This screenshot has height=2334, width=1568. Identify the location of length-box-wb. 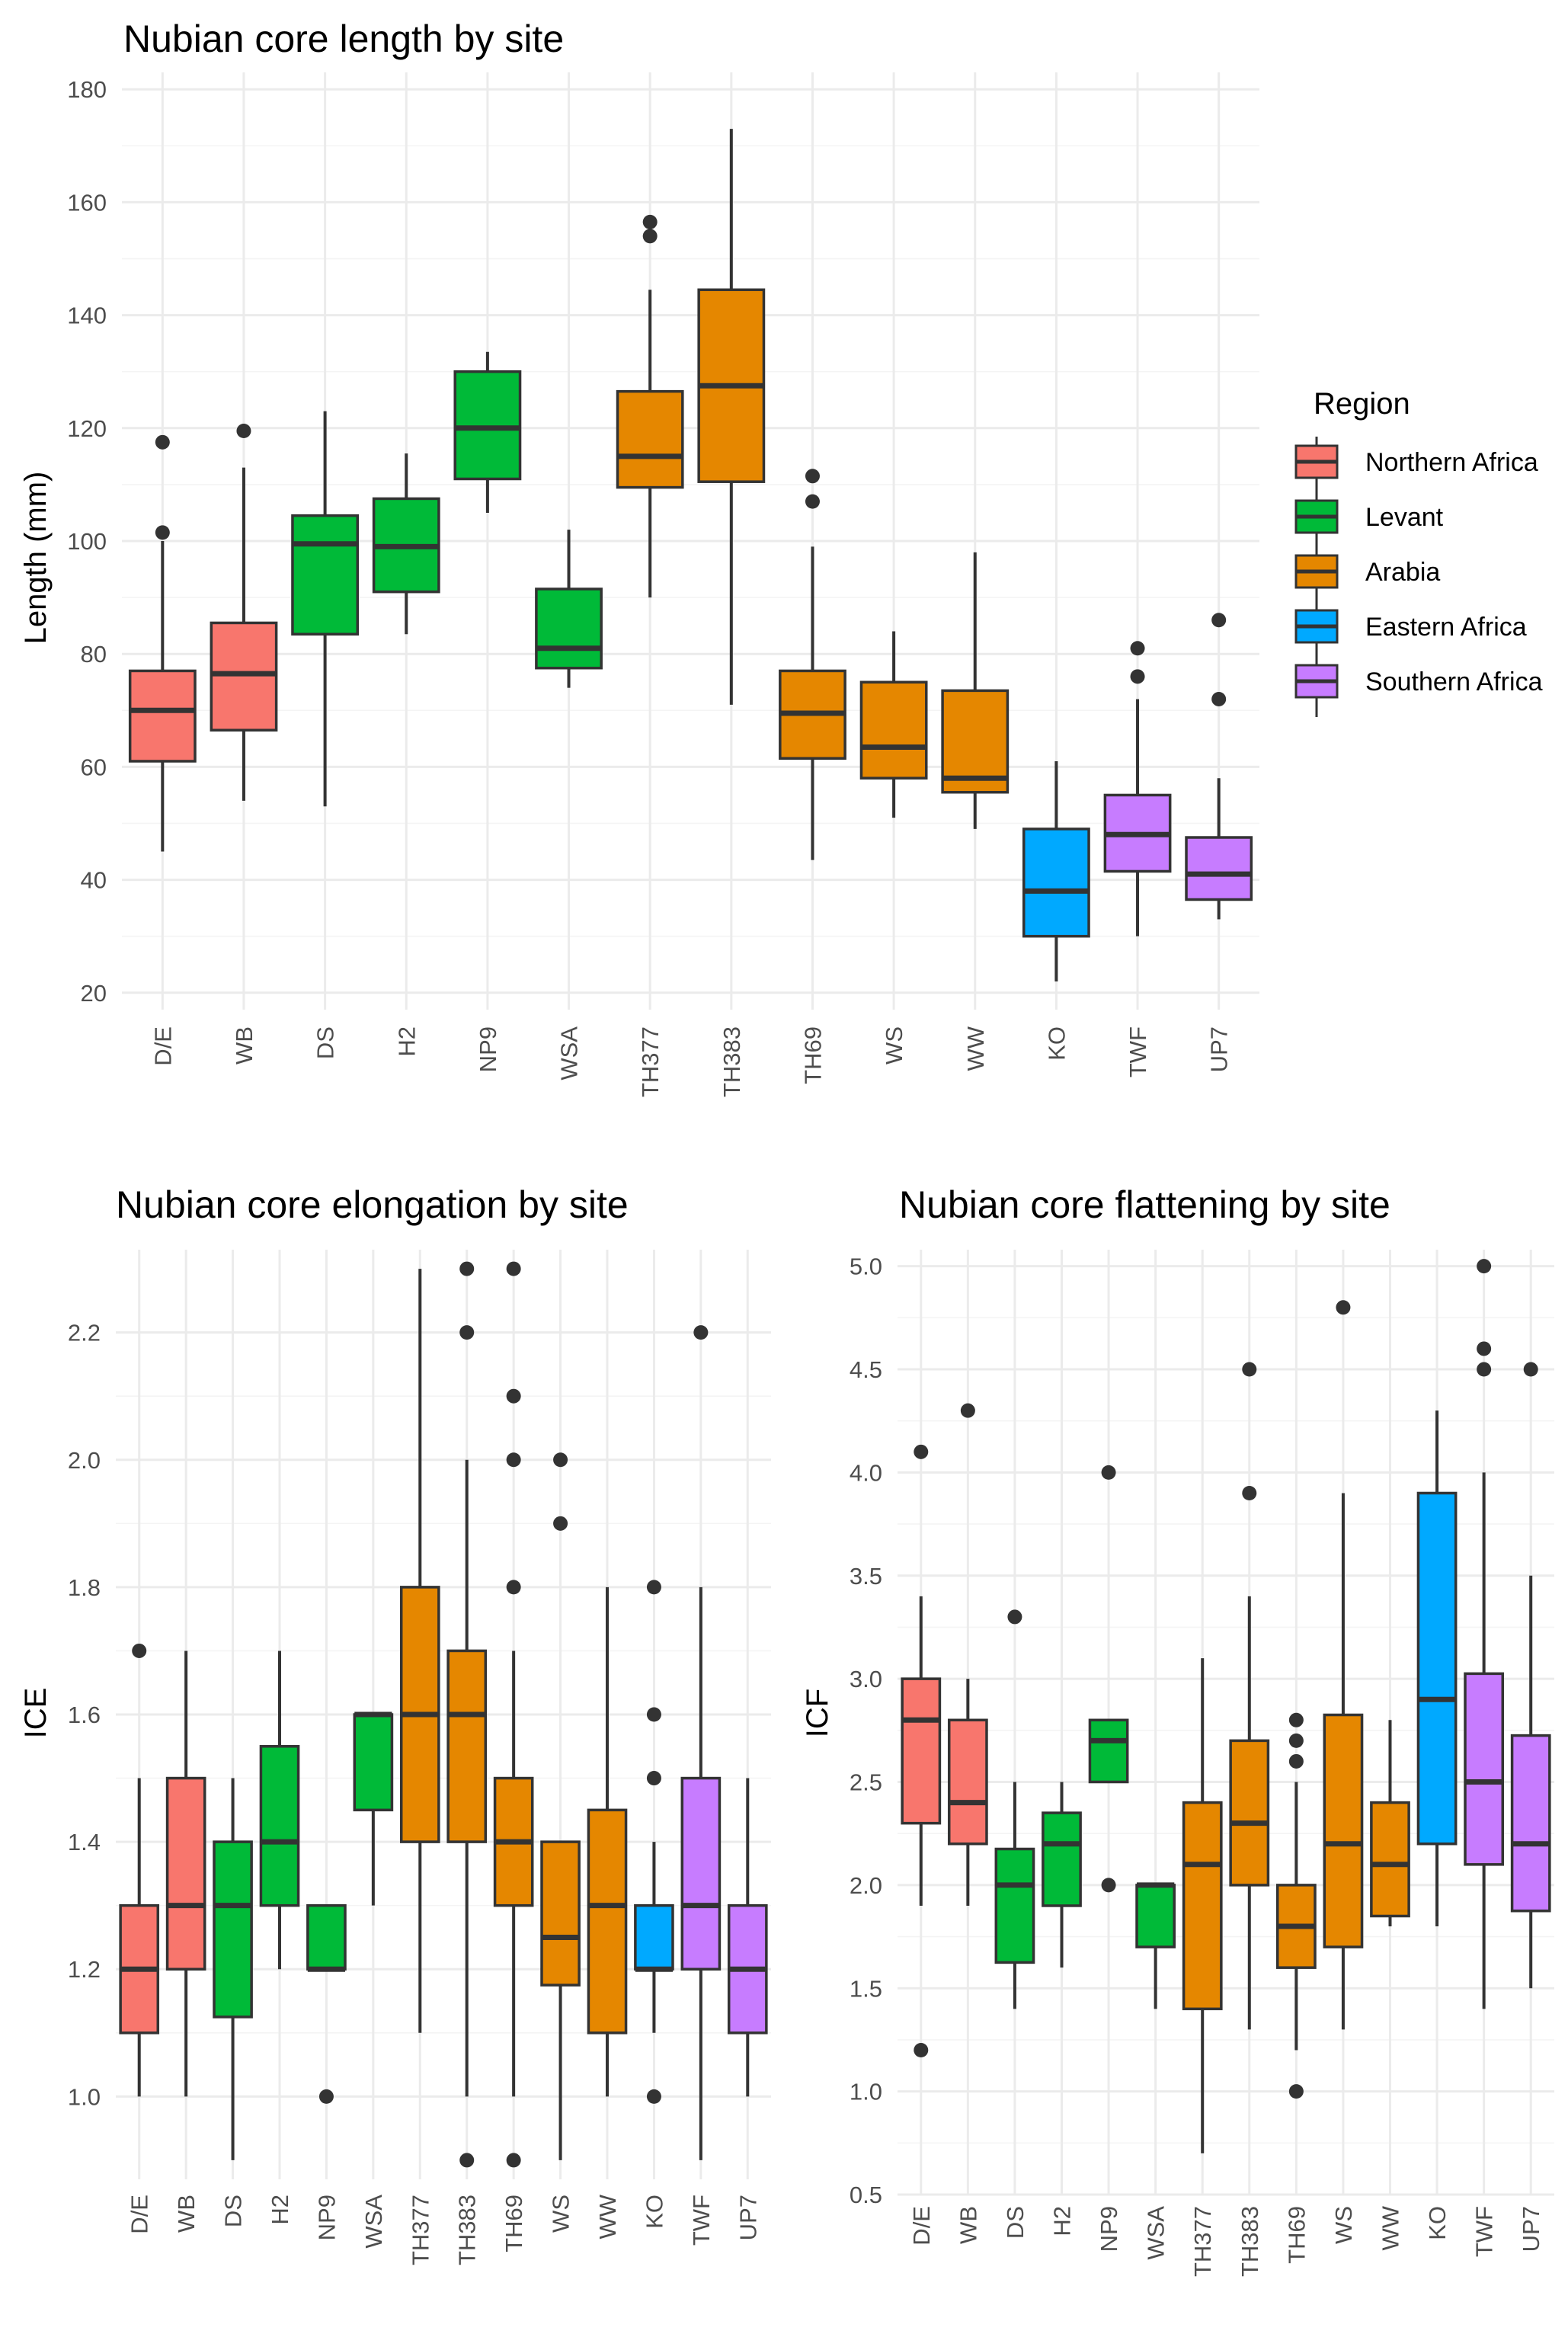
(244, 612).